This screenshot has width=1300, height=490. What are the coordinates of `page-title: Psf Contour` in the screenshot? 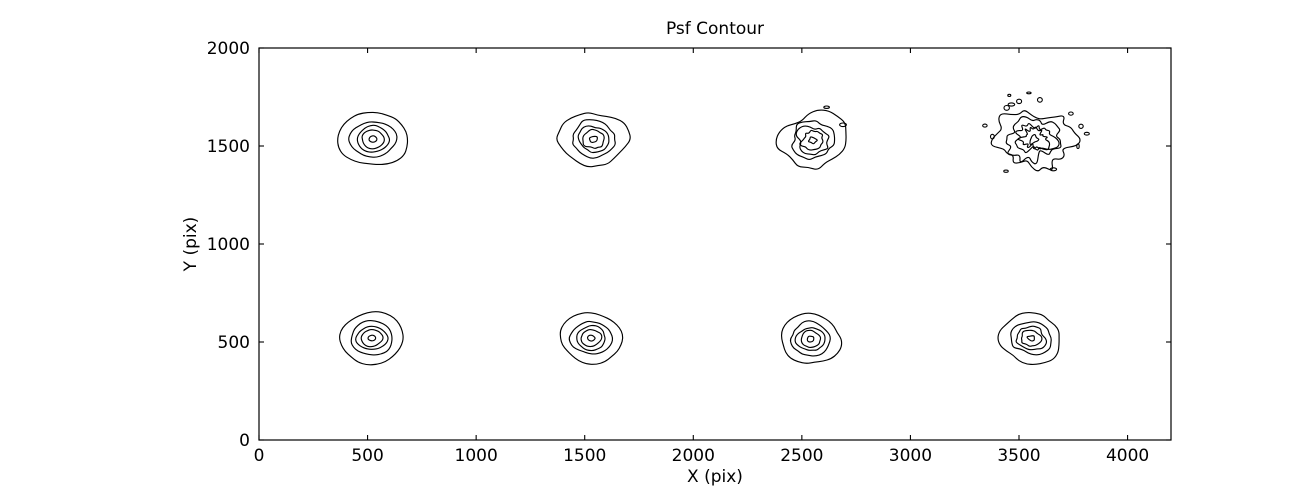 It's located at (715, 29).